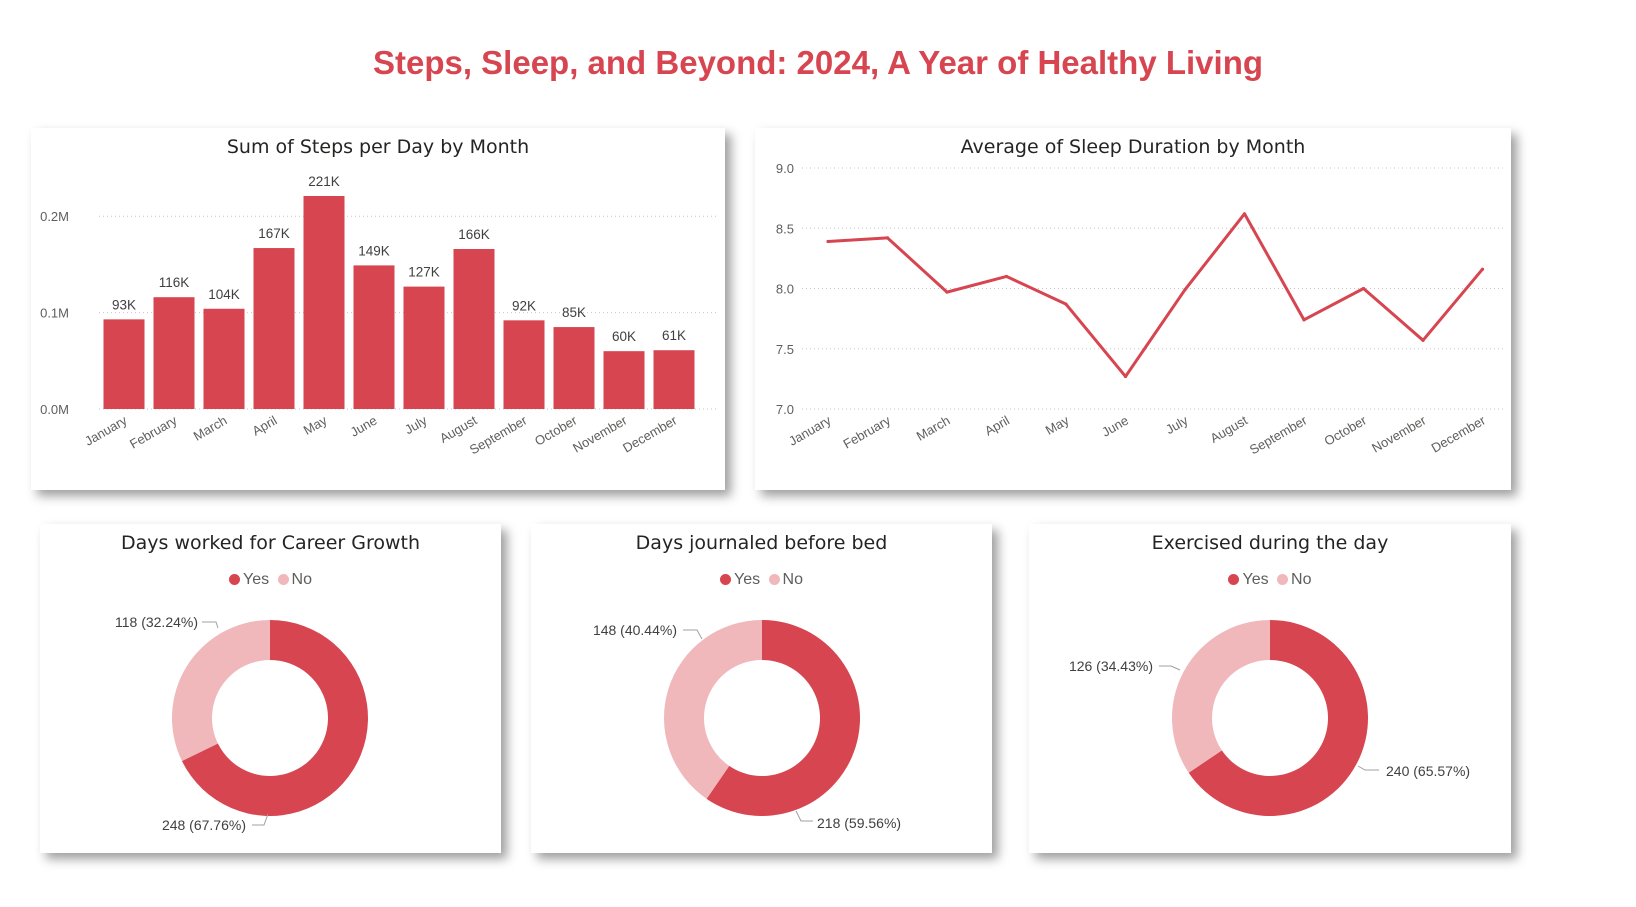  Describe the element at coordinates (174, 282) in the screenshot. I see `bar-data-label: 116K` at that location.